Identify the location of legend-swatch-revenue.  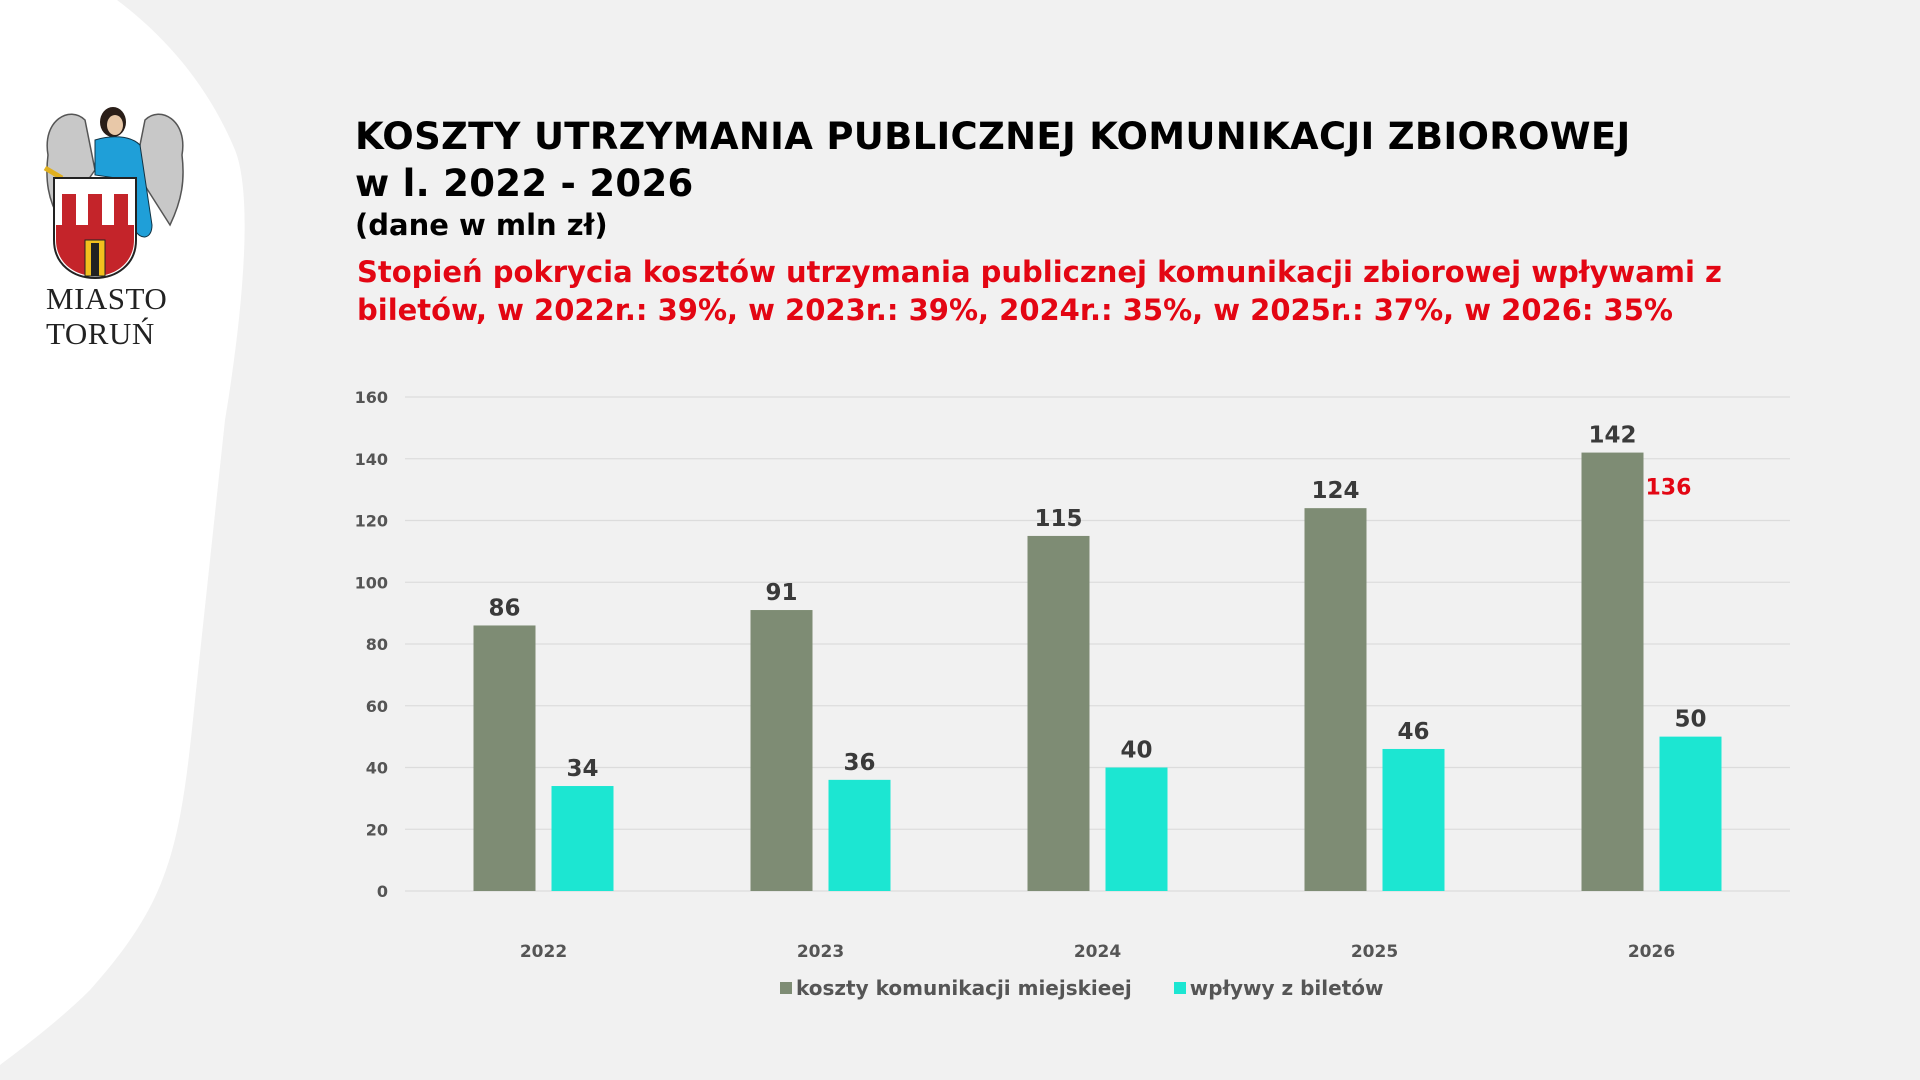
(1179, 988).